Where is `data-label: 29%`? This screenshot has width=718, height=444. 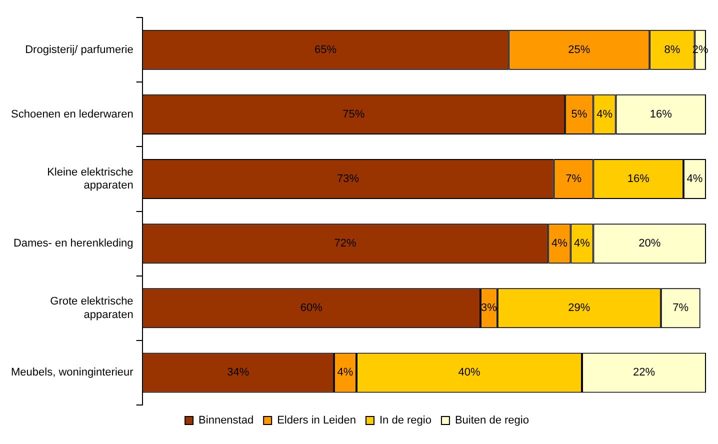 data-label: 29% is located at coordinates (579, 308).